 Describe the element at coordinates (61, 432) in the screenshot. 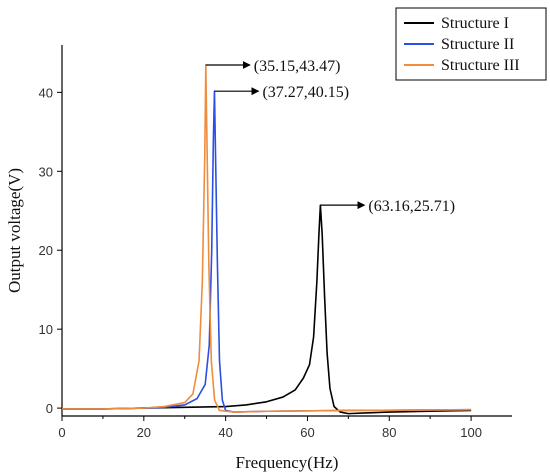

I see `x-tick-label: 0` at that location.